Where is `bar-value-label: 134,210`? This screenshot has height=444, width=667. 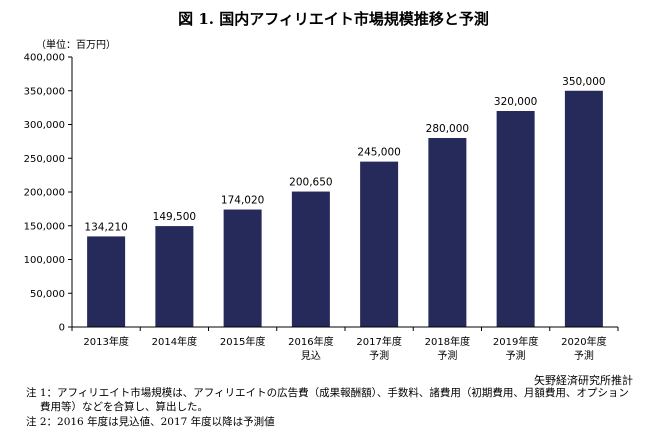
bar-value-label: 134,210 is located at coordinates (105, 227).